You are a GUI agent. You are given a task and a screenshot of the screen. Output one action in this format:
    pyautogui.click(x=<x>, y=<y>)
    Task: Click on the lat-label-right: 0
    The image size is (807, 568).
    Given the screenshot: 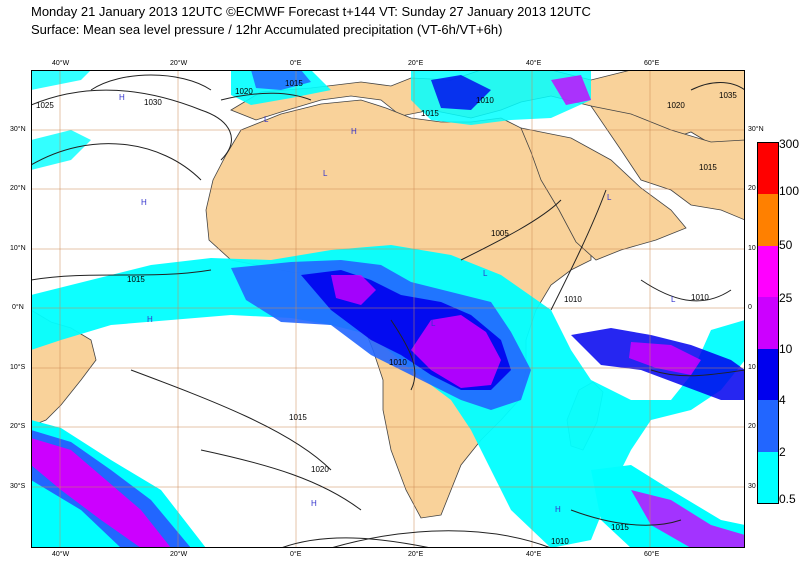 What is the action you would take?
    pyautogui.click(x=750, y=307)
    